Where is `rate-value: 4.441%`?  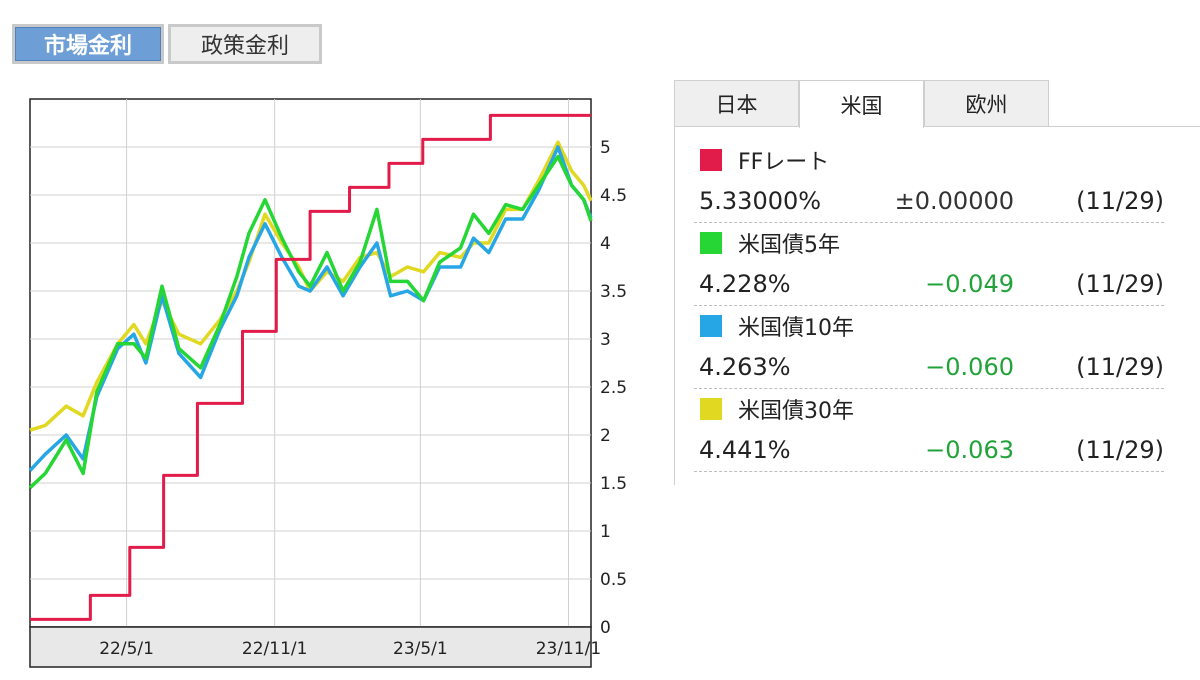
rate-value: 4.441% is located at coordinates (745, 450).